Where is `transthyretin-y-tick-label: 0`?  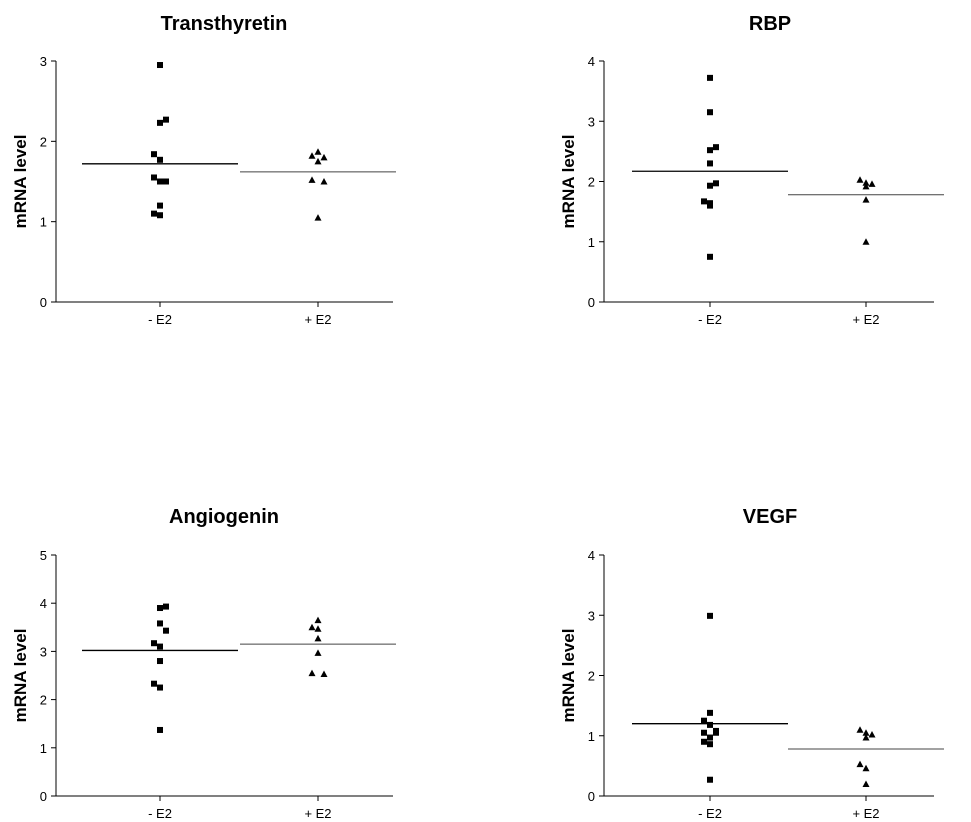 transthyretin-y-tick-label: 0 is located at coordinates (43, 302).